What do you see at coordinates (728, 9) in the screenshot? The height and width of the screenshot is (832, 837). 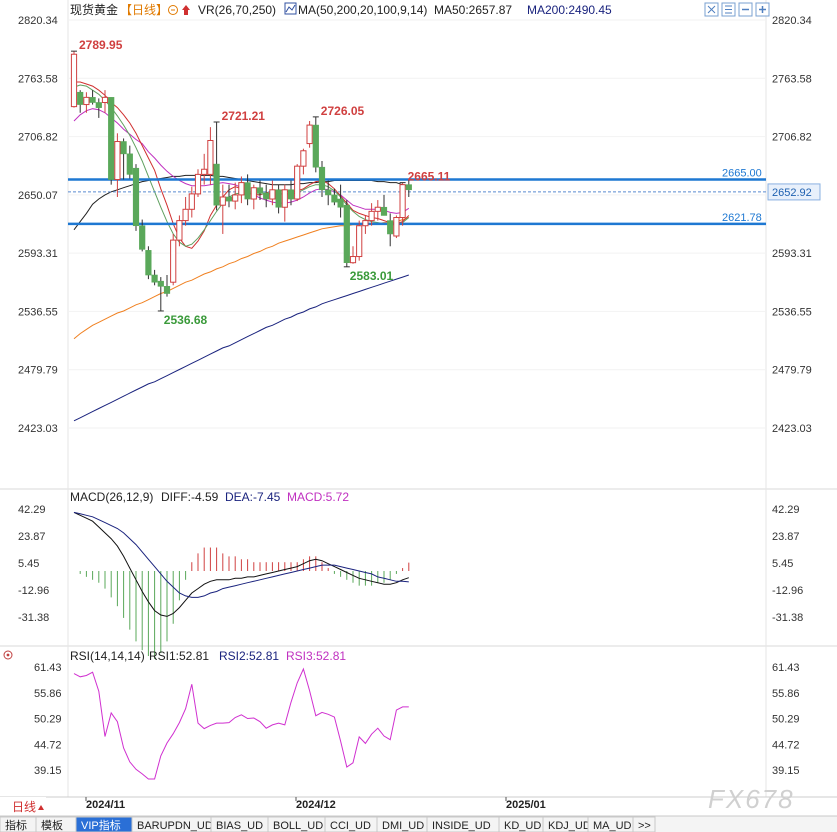 I see `layout-button` at bounding box center [728, 9].